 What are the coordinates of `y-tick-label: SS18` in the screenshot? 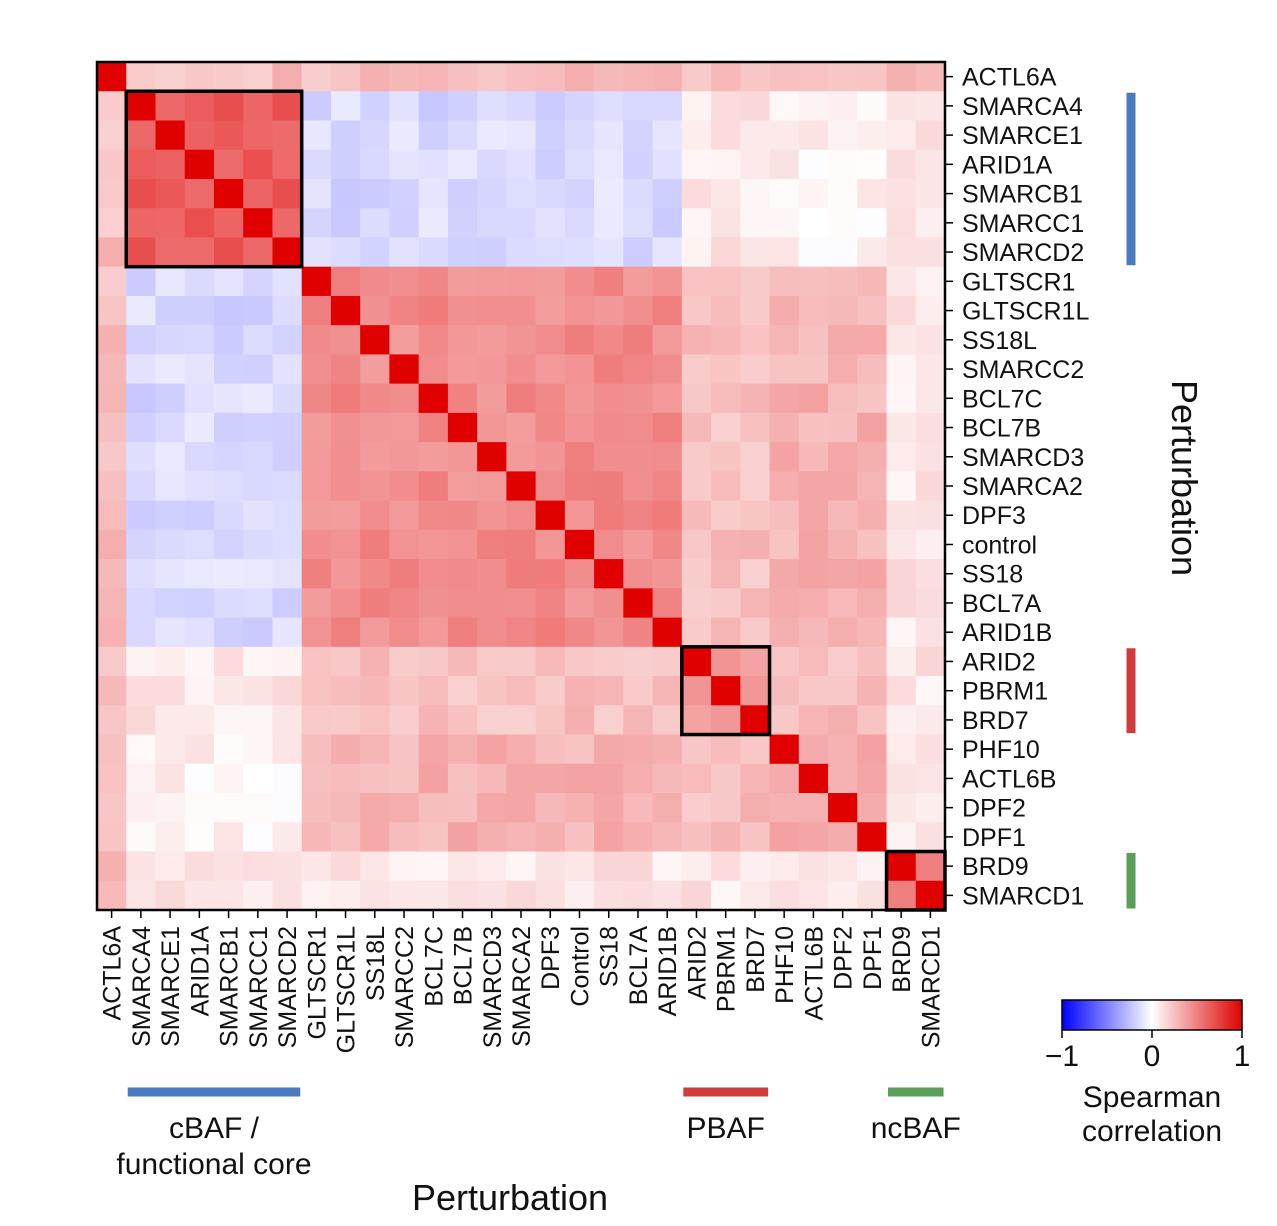 It's located at (992, 575).